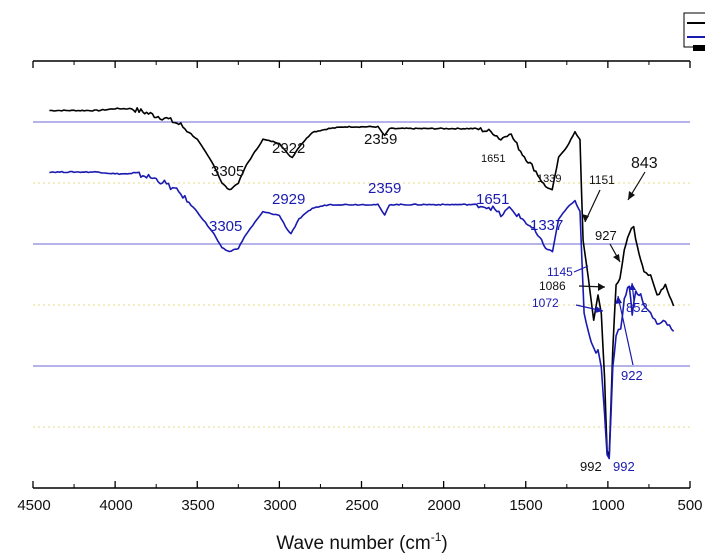  What do you see at coordinates (606, 235) in the screenshot?
I see `label-black-927: 927` at bounding box center [606, 235].